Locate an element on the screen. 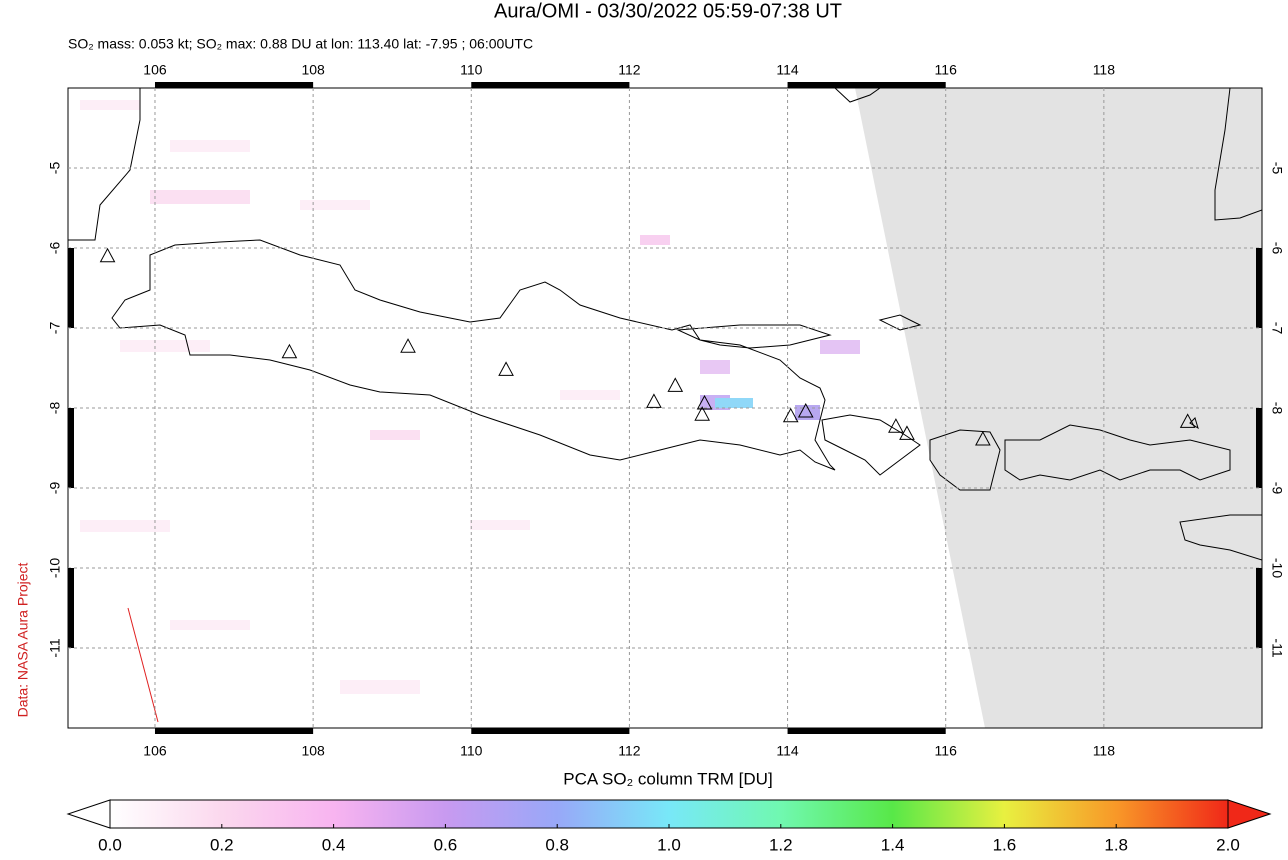 The width and height of the screenshot is (1288, 860). colorbar-tick-label: 0.2 is located at coordinates (222, 844).